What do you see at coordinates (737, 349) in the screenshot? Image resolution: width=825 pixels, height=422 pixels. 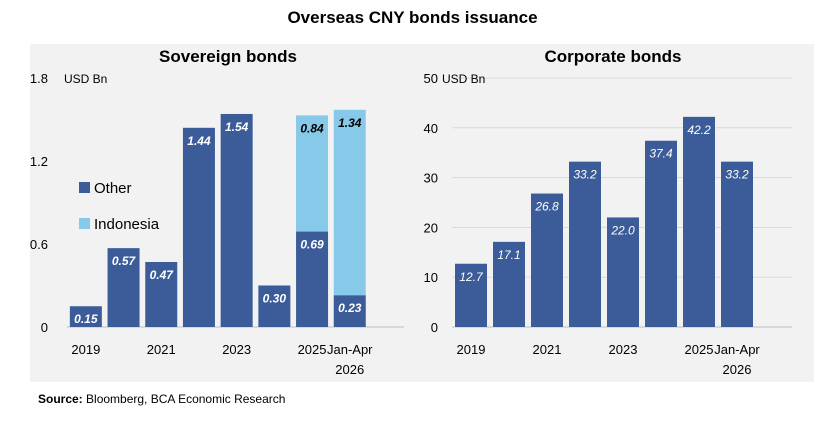 I see `corporate-x-tick-label: Jan-Apr` at bounding box center [737, 349].